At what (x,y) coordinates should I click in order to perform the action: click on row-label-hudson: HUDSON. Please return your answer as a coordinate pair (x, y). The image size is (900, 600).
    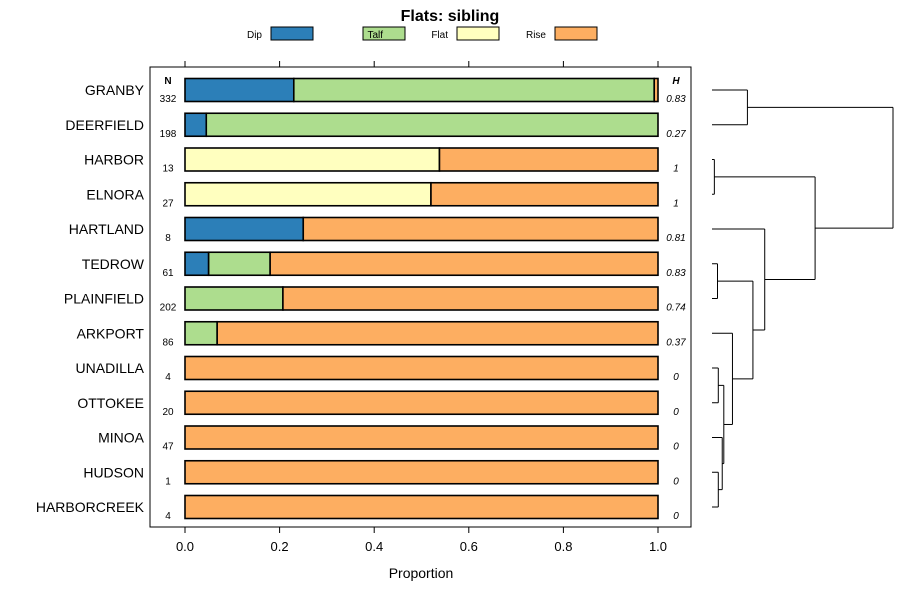
    Looking at the image, I should click on (113, 472).